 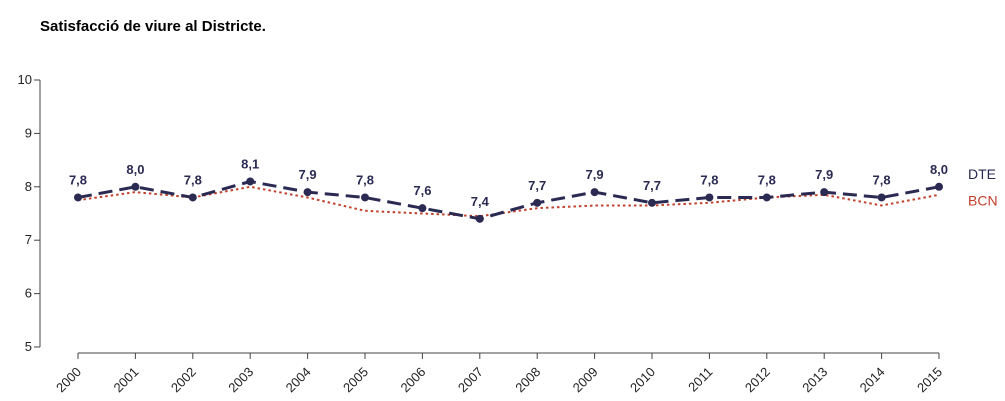 I want to click on data-label: 7,6, so click(x=422, y=190).